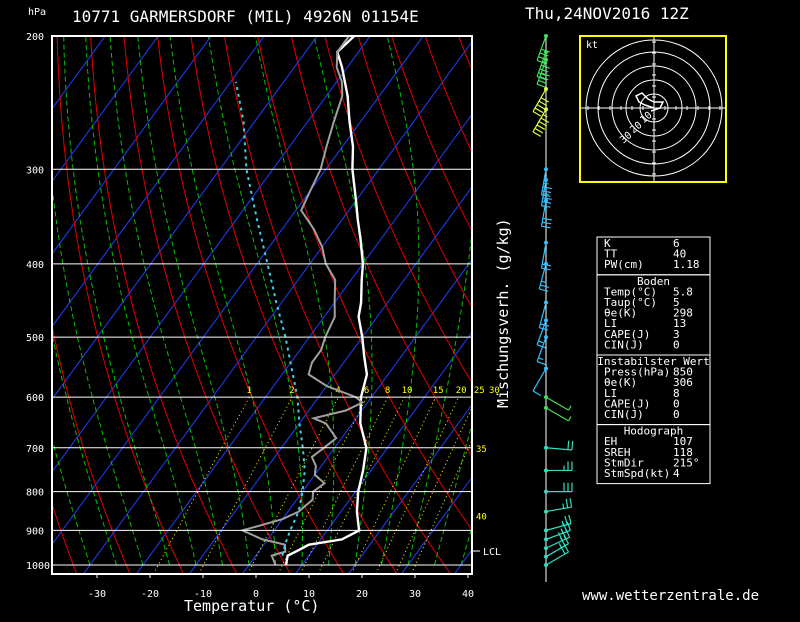  What do you see at coordinates (366, 391) in the screenshot?
I see `mixing-ratio-value: 6` at bounding box center [366, 391].